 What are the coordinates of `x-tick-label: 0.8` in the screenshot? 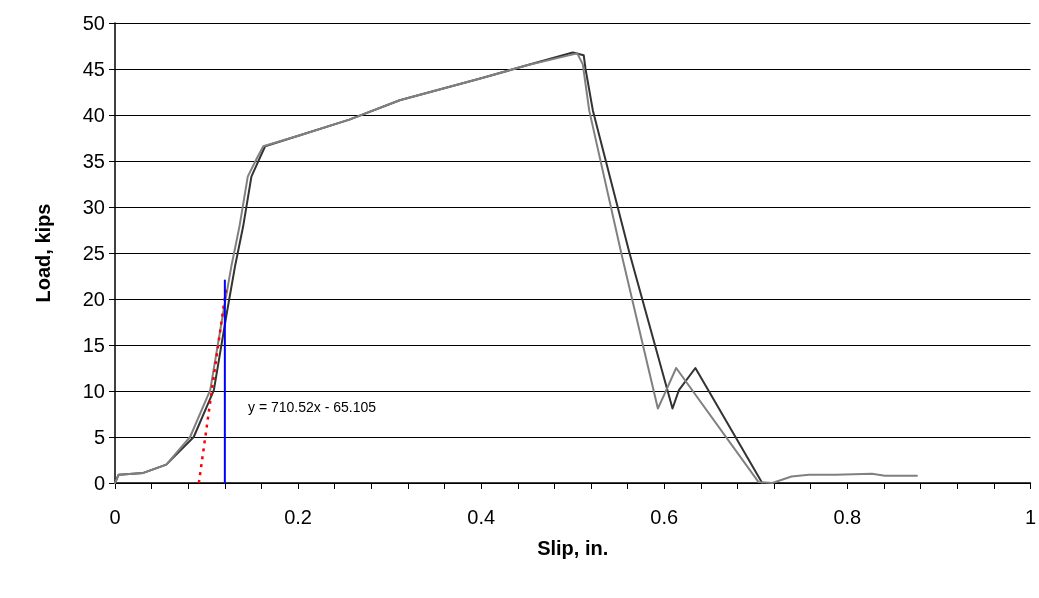 It's located at (847, 517).